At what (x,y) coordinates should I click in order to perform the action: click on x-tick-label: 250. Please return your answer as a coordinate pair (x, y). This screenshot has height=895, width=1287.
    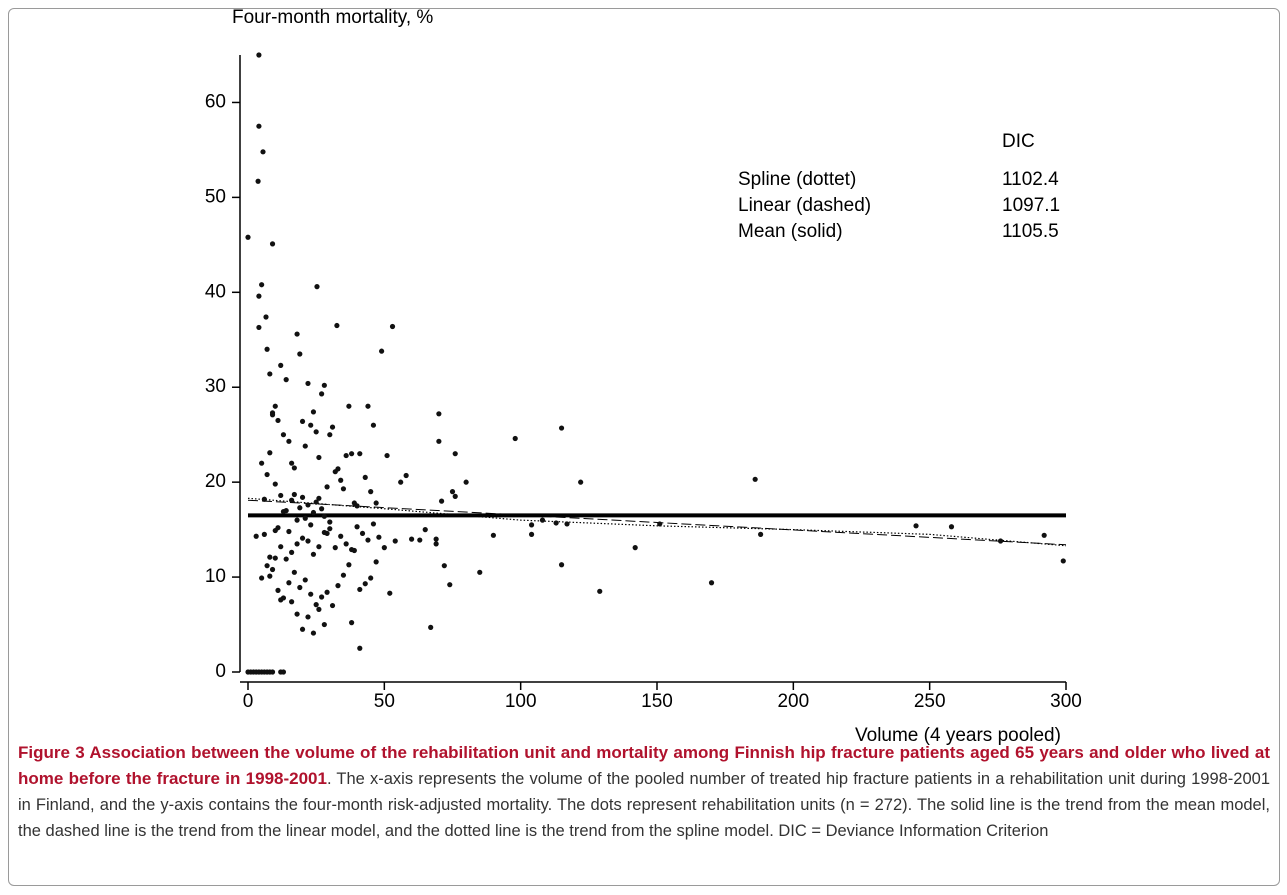
    Looking at the image, I should click on (930, 701).